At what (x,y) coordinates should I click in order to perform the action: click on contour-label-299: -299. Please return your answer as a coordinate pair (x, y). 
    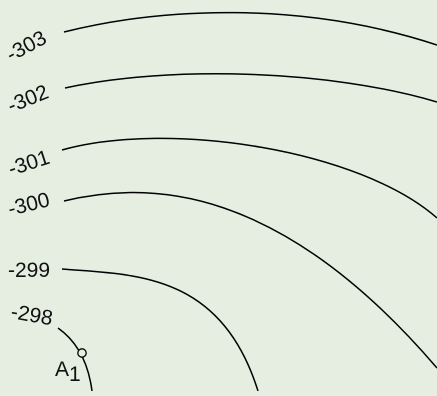
    Looking at the image, I should click on (29, 270).